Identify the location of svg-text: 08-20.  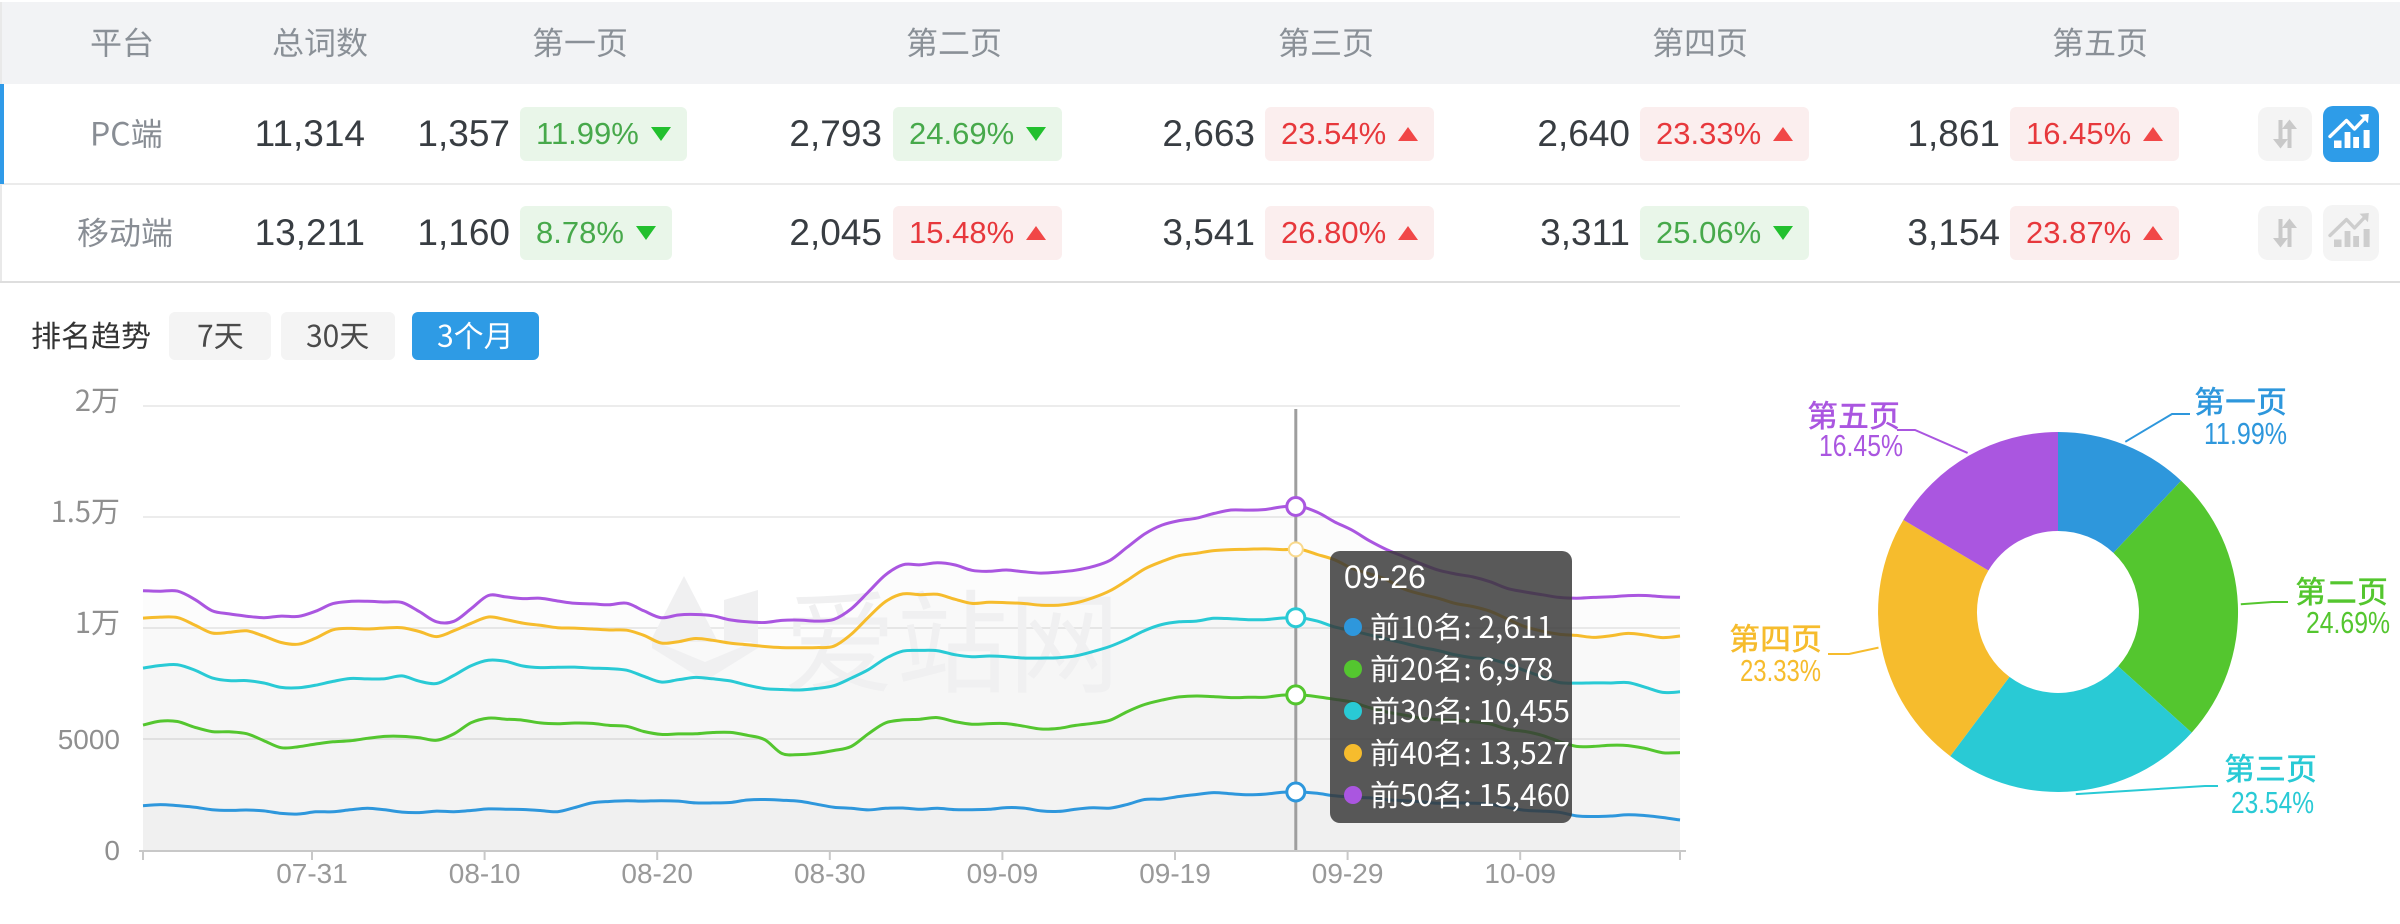
(657, 873).